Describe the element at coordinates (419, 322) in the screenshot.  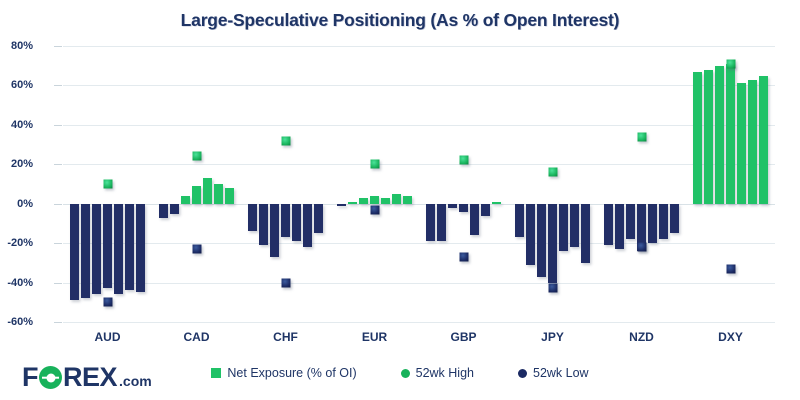
I see `gridline--60` at that location.